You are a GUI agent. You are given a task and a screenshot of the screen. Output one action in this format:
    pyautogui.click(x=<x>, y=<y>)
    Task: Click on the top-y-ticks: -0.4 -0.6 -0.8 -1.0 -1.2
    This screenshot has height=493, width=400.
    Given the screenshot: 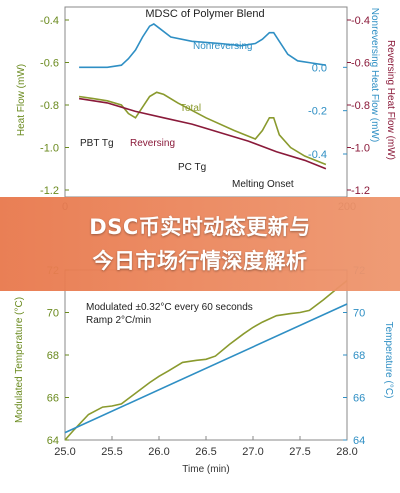 What is the action you would take?
    pyautogui.click(x=54, y=106)
    